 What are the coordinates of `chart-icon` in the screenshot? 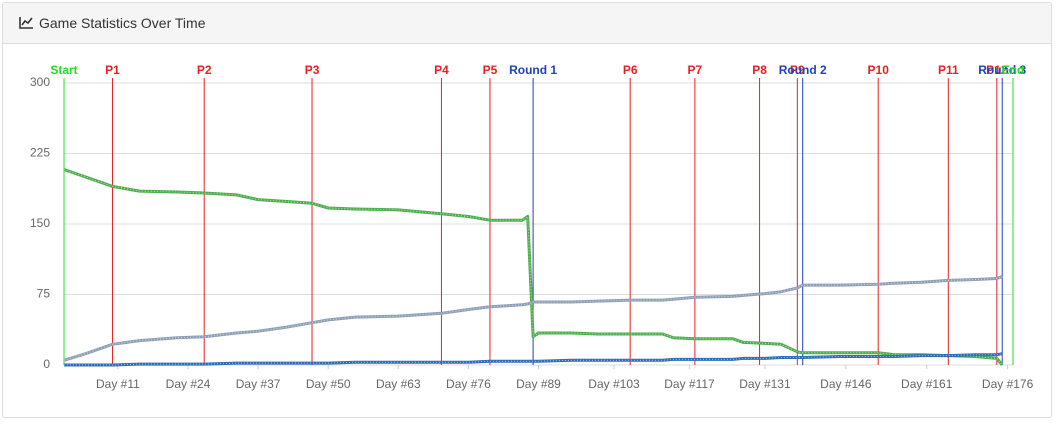 It's located at (26, 23).